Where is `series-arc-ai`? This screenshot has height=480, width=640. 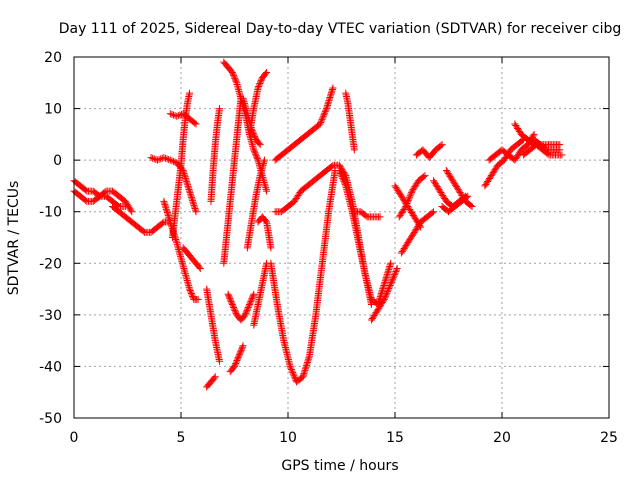 series-arc-ai is located at coordinates (504, 163).